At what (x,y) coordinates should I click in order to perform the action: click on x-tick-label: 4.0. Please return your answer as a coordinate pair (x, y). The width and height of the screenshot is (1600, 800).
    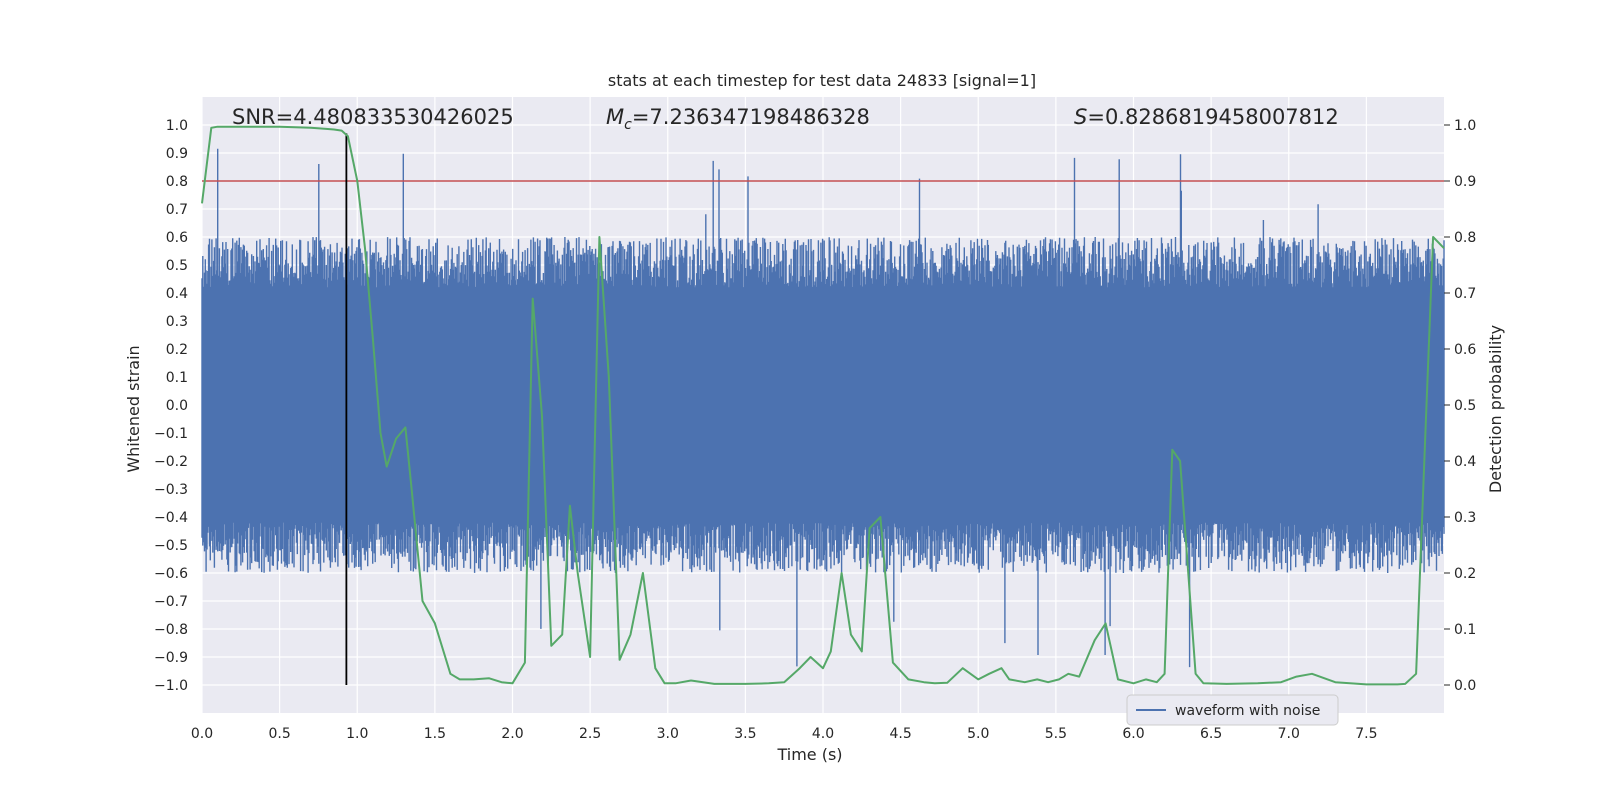
    Looking at the image, I should click on (823, 734).